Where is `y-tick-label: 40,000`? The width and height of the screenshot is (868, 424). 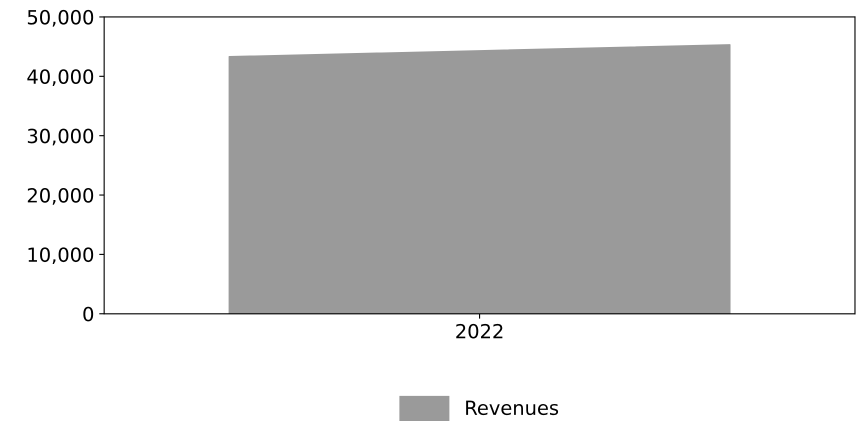
y-tick-label: 40,000 is located at coordinates (60, 77).